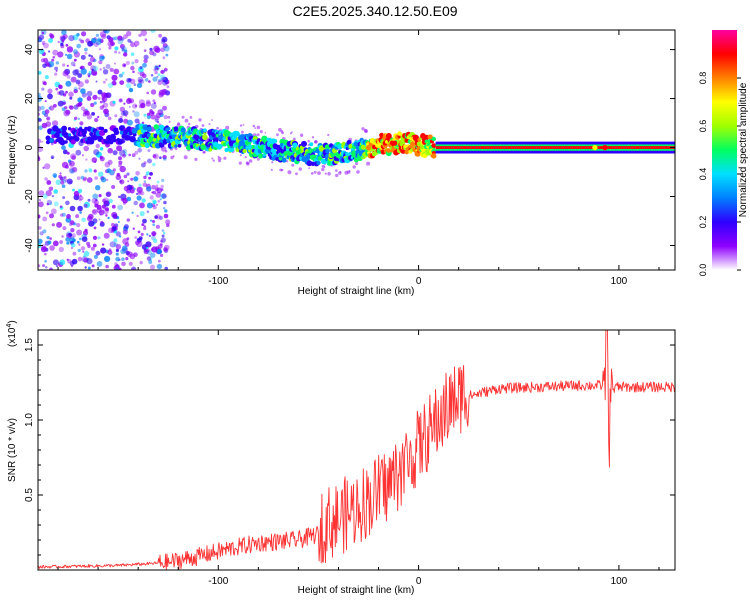  What do you see at coordinates (29, 245) in the screenshot?
I see `y-tick-label: -40` at bounding box center [29, 245].